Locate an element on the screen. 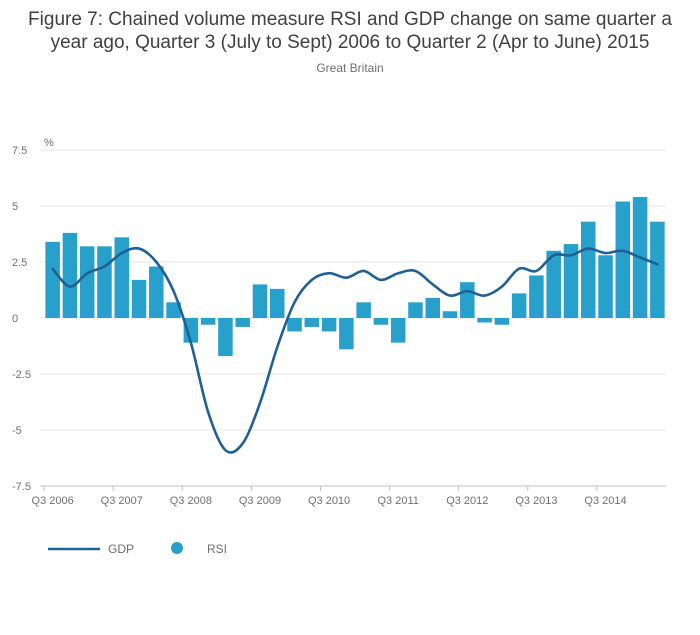 The image size is (700, 635). x-tick-label: Q3 2011 is located at coordinates (397, 501).